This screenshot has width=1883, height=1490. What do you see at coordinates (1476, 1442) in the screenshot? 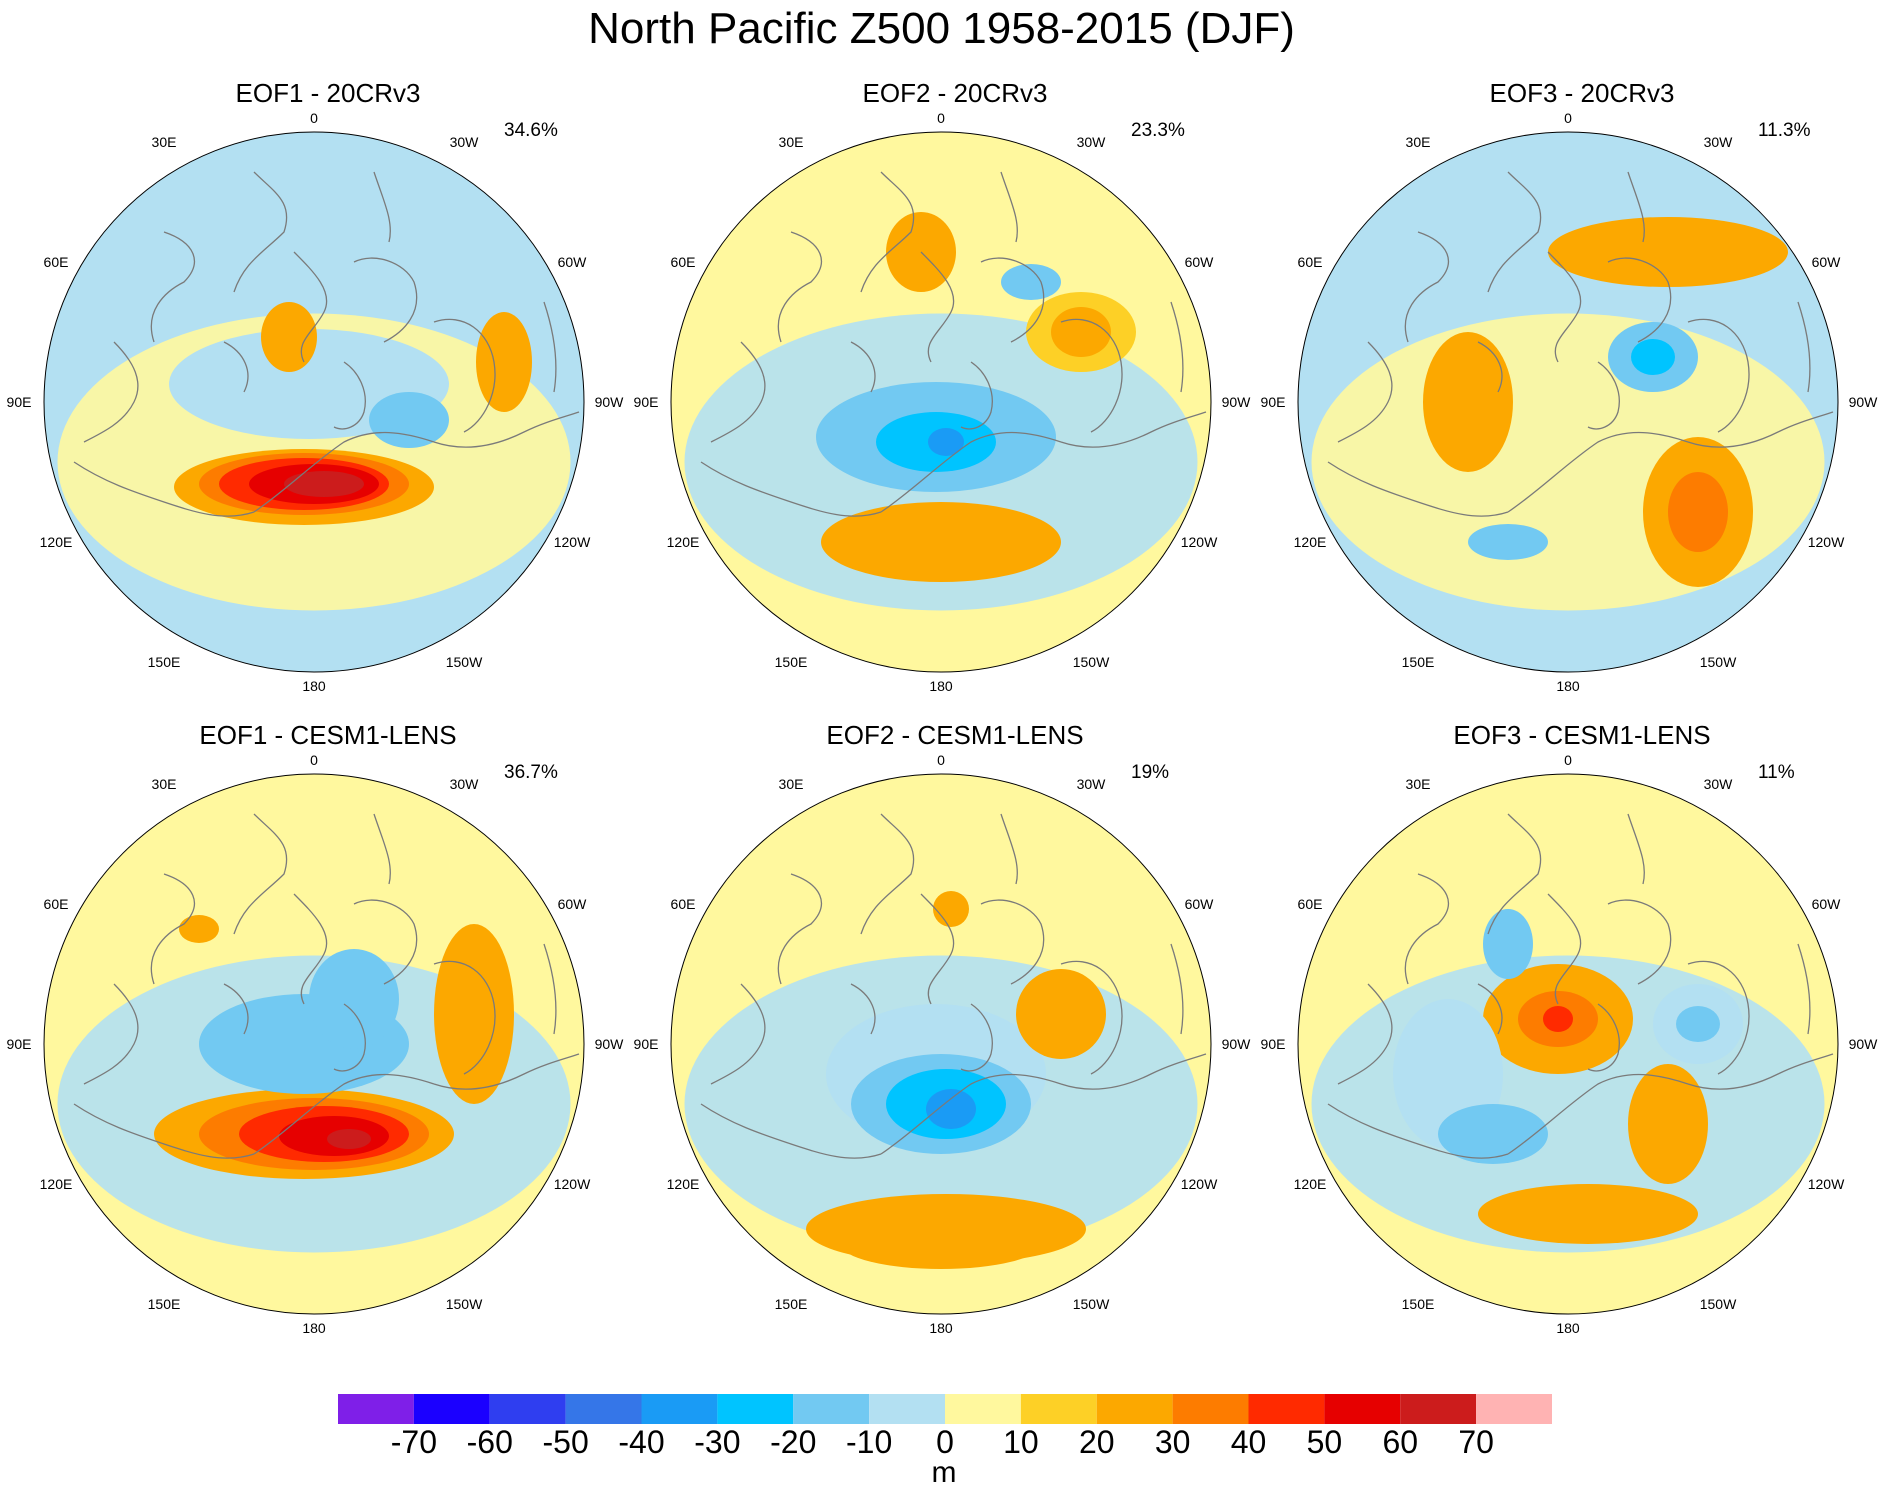
I see `colorbar-tick-label: 70` at bounding box center [1476, 1442].